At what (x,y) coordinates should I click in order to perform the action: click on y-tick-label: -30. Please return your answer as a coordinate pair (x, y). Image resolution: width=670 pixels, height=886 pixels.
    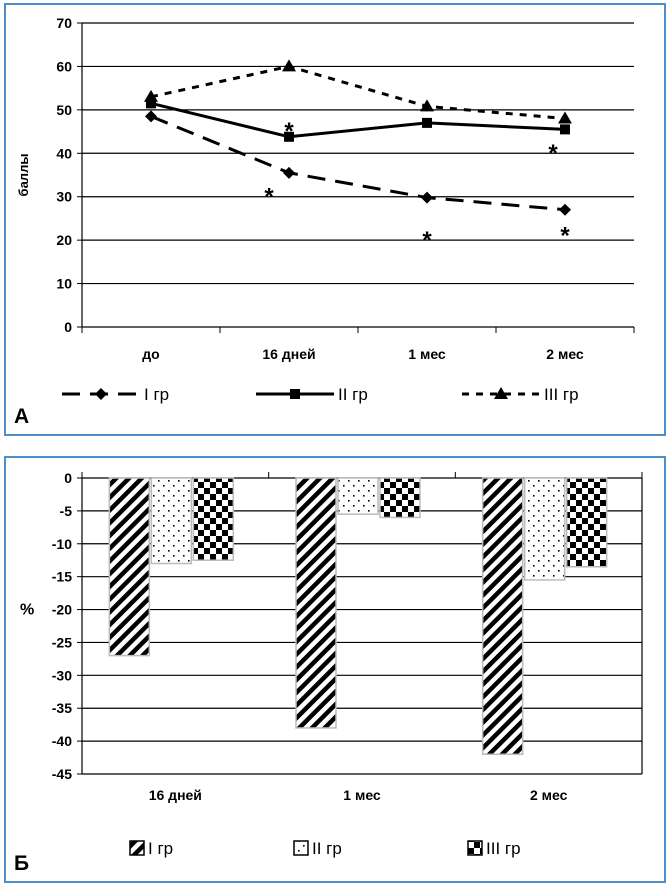
    Looking at the image, I should click on (62, 675).